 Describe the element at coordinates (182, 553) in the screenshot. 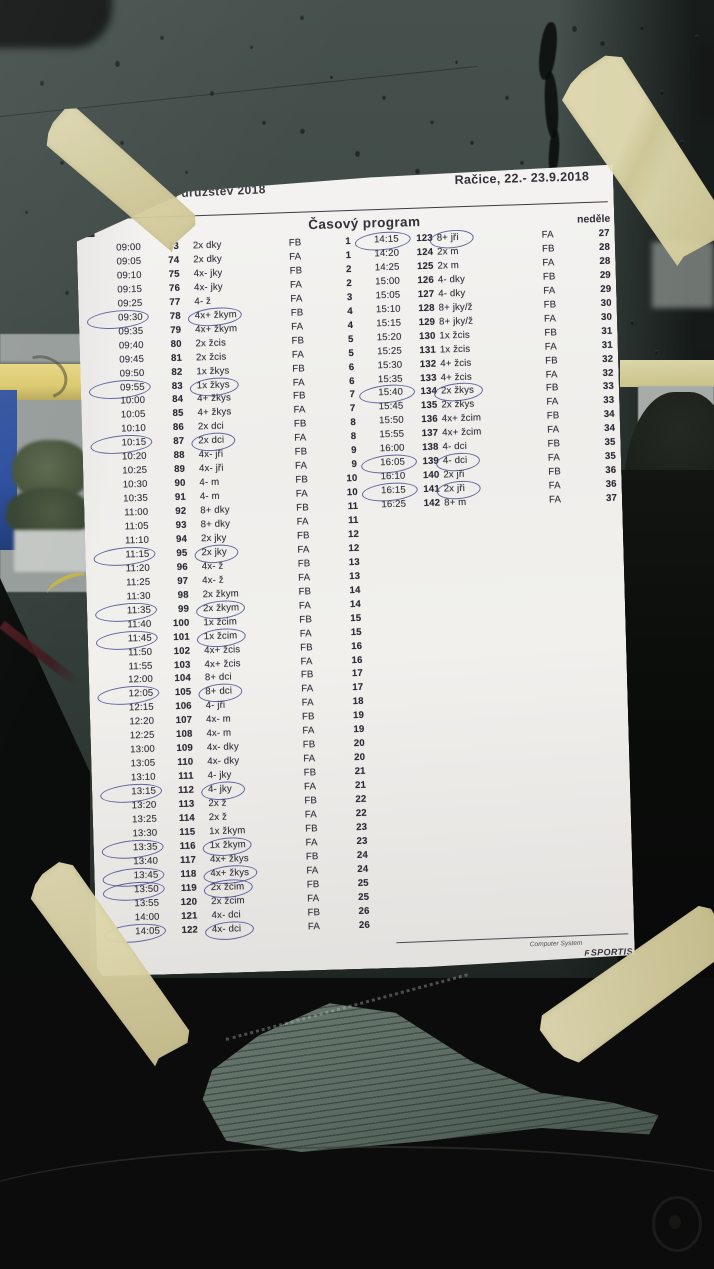

I see `crew-number-cell: 95` at that location.